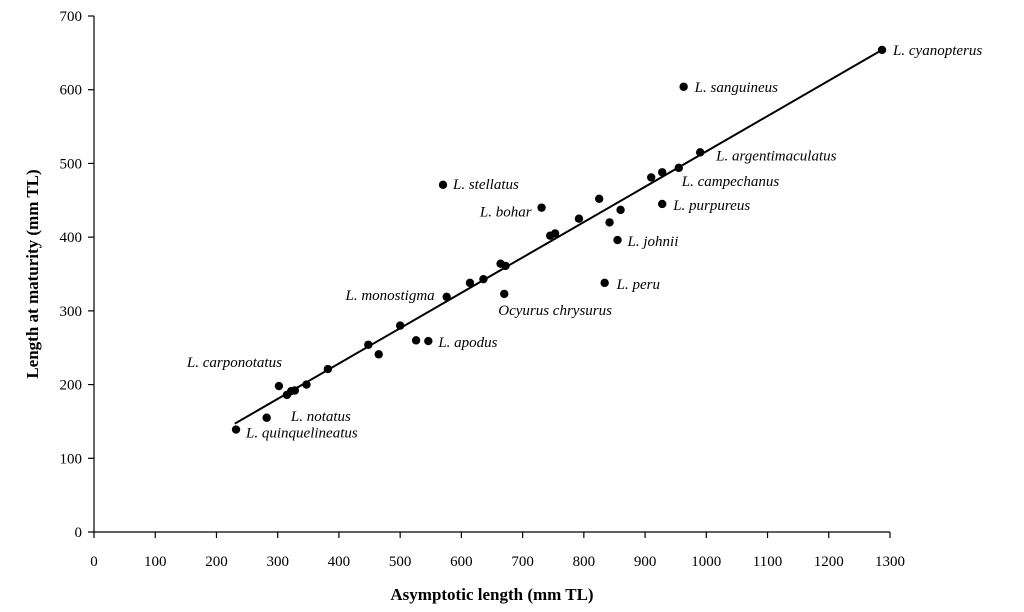 The height and width of the screenshot is (612, 1024). I want to click on y-axis-ticks: 0 100 200 300 400 500 600 700, so click(77, 275).